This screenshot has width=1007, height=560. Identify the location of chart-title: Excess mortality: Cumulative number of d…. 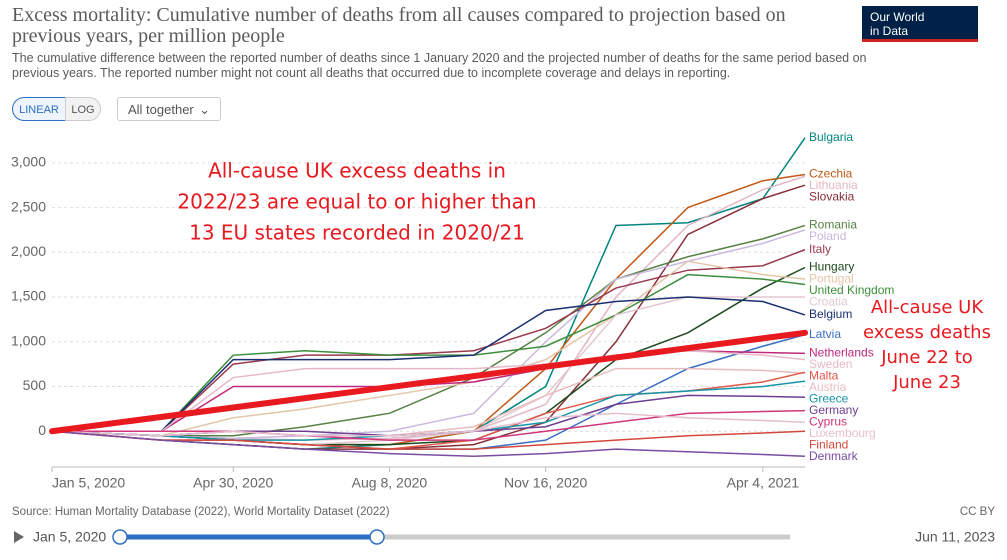
(399, 25).